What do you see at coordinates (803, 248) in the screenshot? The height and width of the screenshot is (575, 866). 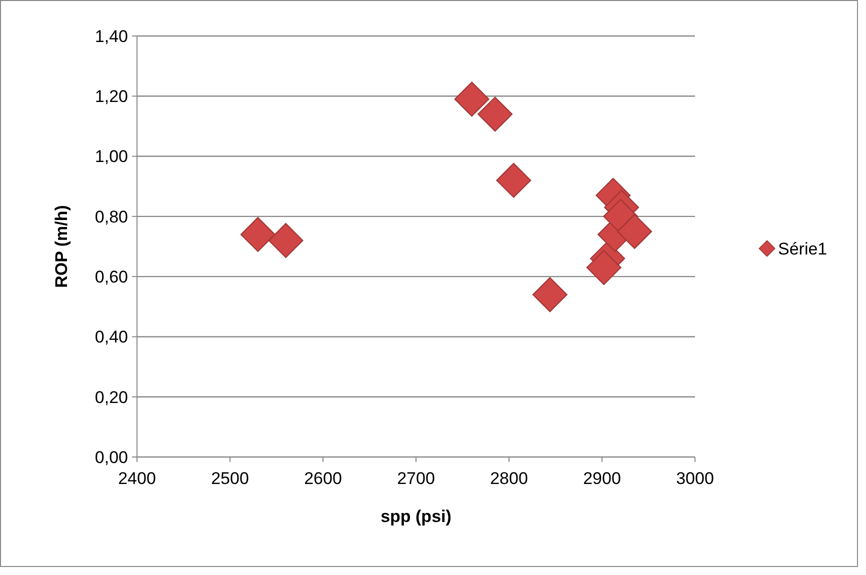 I see `legend-label: Série1` at bounding box center [803, 248].